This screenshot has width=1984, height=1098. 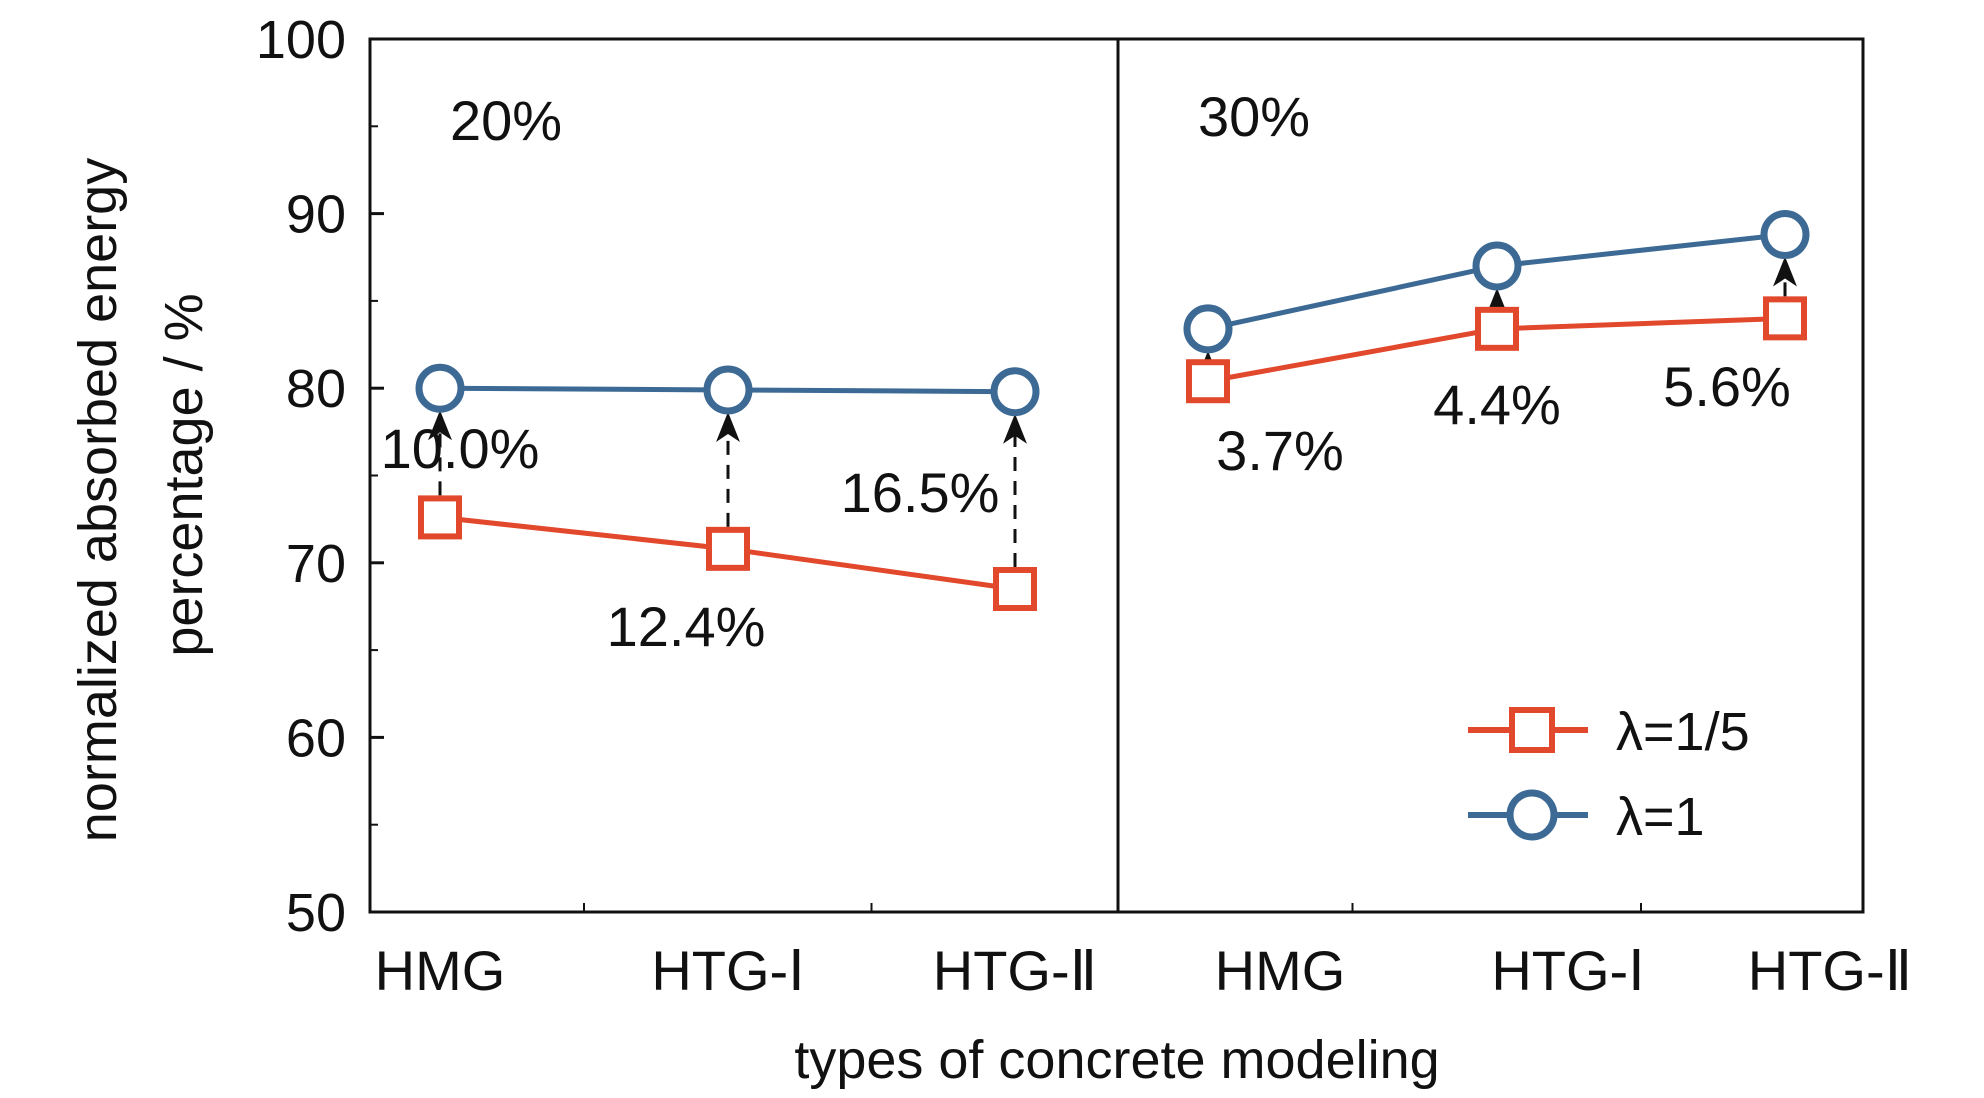 I want to click on legend-marker-square, so click(x=1532, y=730).